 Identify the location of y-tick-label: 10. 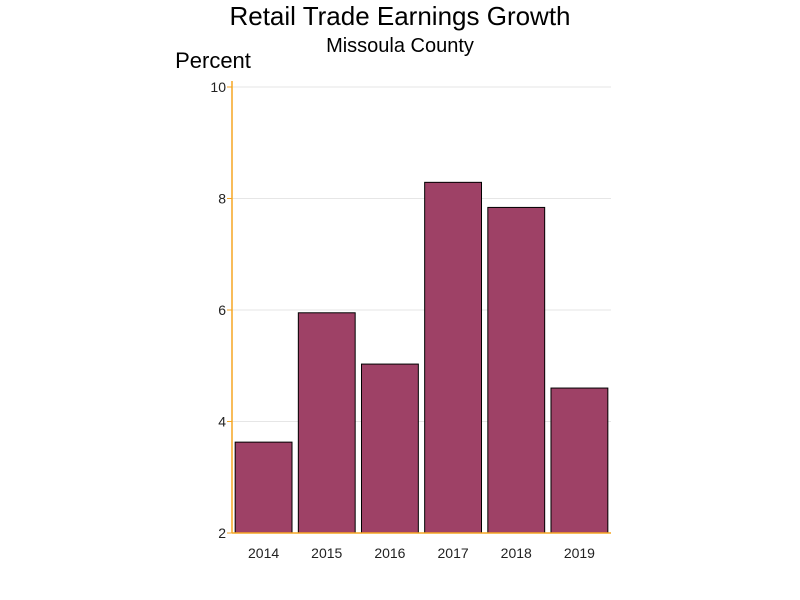
(218, 87).